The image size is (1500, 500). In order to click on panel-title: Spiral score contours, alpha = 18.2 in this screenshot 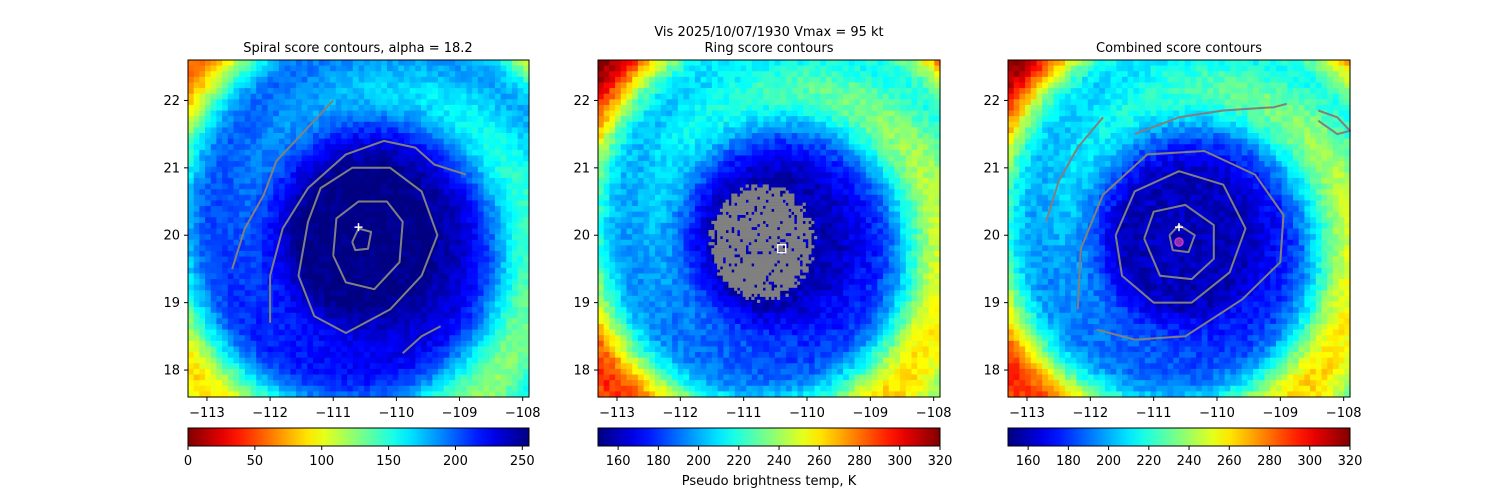, I will do `click(357, 48)`.